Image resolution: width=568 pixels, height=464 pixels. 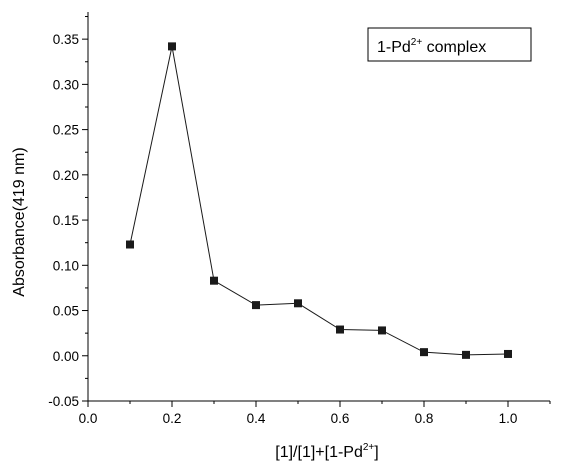 What do you see at coordinates (369, 447) in the screenshot?
I see `x-axis-title-sup: 2+` at bounding box center [369, 447].